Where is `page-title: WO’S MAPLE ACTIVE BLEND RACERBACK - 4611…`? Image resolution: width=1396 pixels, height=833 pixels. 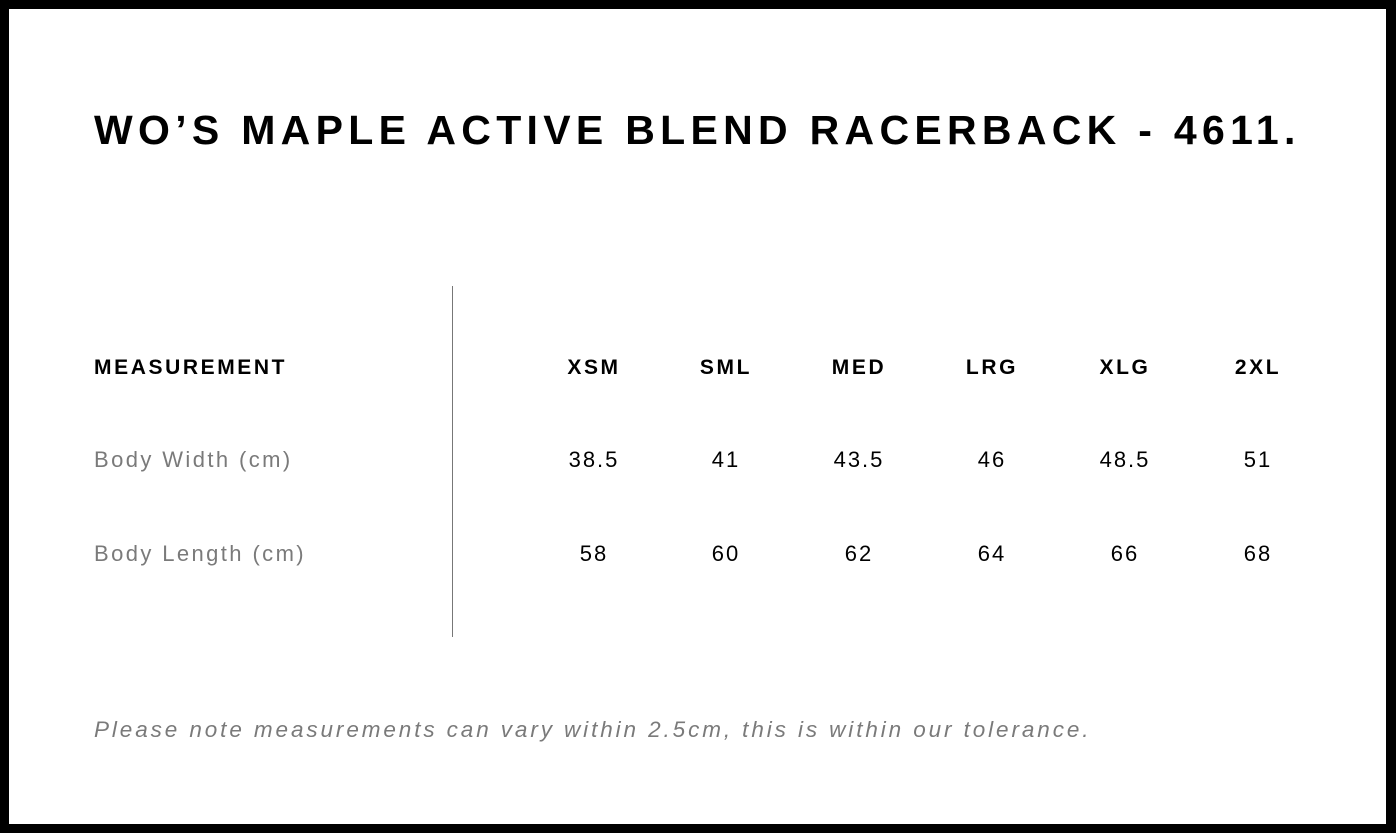 page-title: WO’S MAPLE ACTIVE BLEND RACERBACK - 4611… is located at coordinates (697, 130).